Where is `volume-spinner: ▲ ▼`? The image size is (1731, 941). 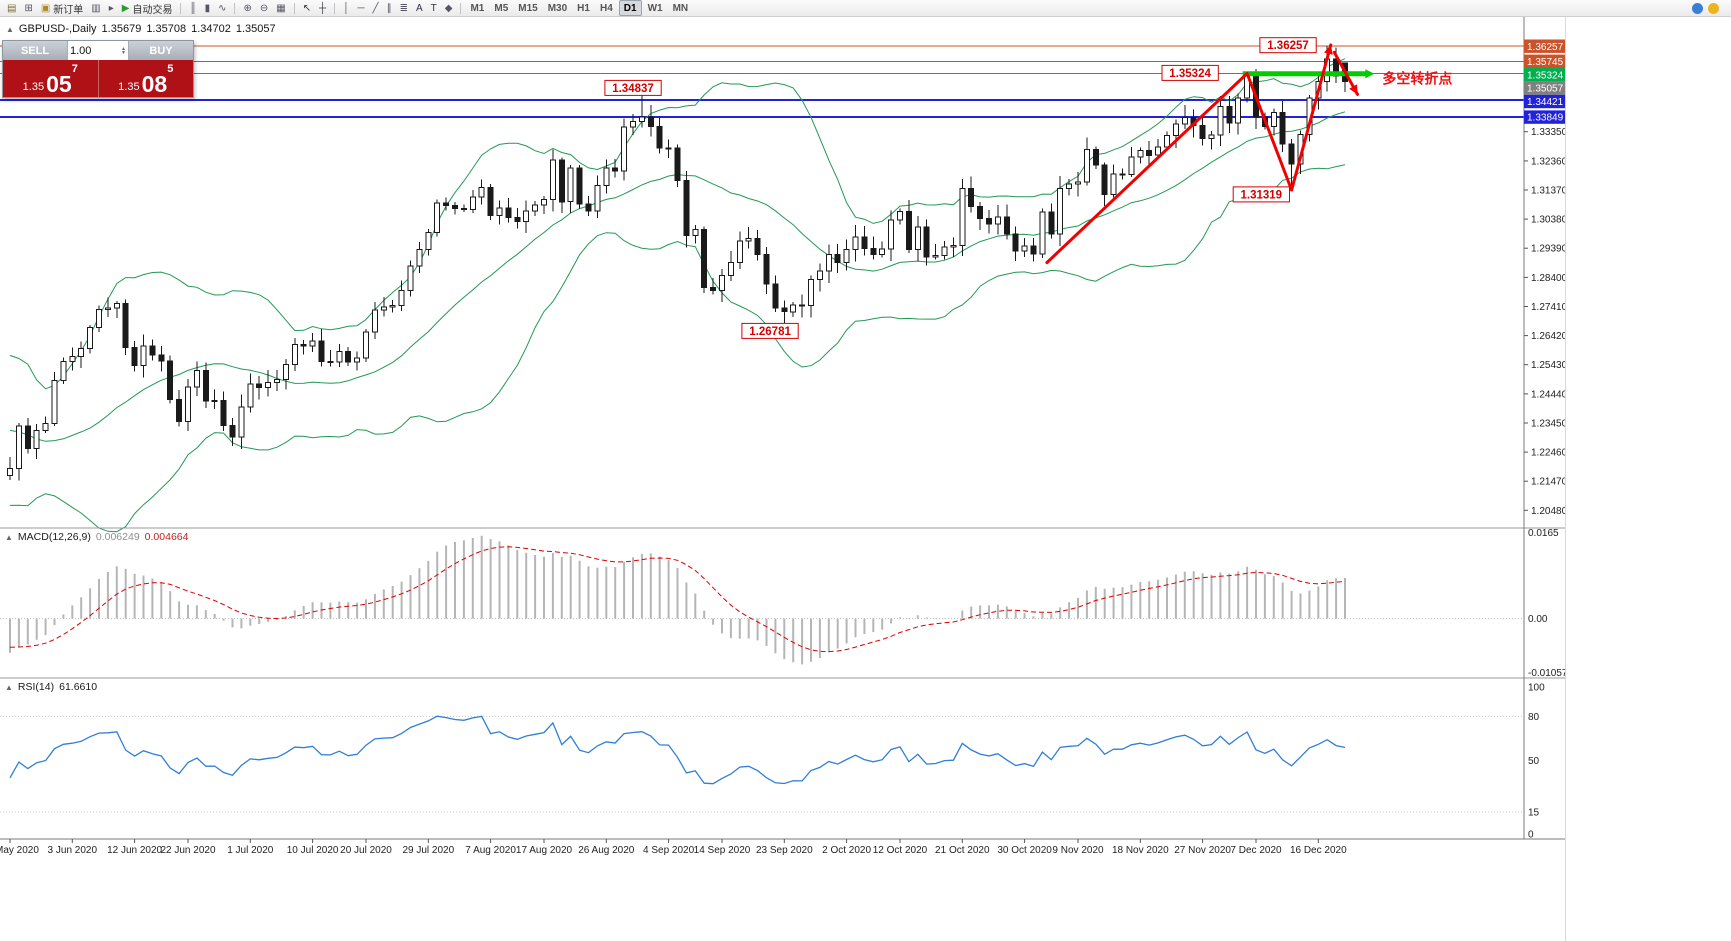
volume-spinner: ▲ ▼ is located at coordinates (123, 50).